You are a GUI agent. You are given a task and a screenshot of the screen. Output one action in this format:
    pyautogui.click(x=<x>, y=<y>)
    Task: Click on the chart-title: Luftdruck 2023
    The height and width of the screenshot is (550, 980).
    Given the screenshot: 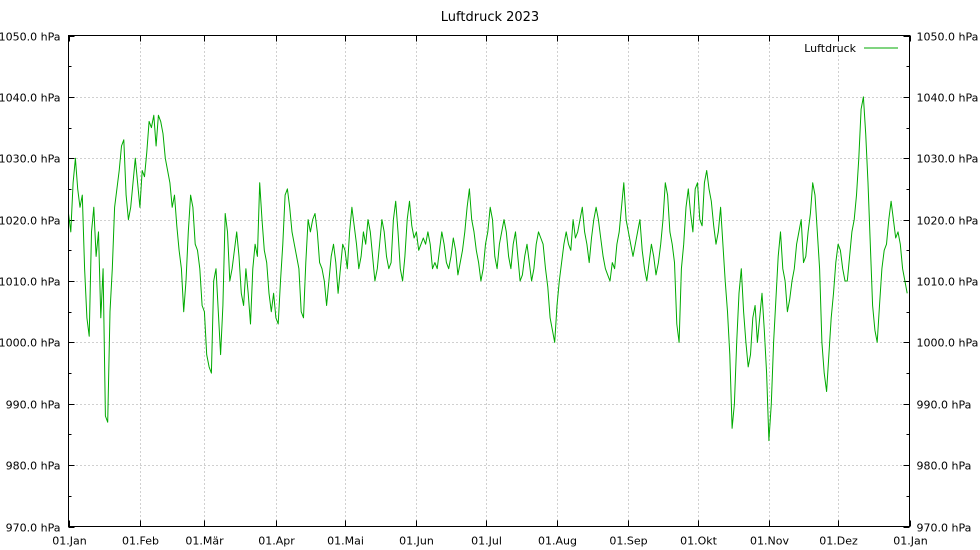 What is the action you would take?
    pyautogui.click(x=490, y=17)
    